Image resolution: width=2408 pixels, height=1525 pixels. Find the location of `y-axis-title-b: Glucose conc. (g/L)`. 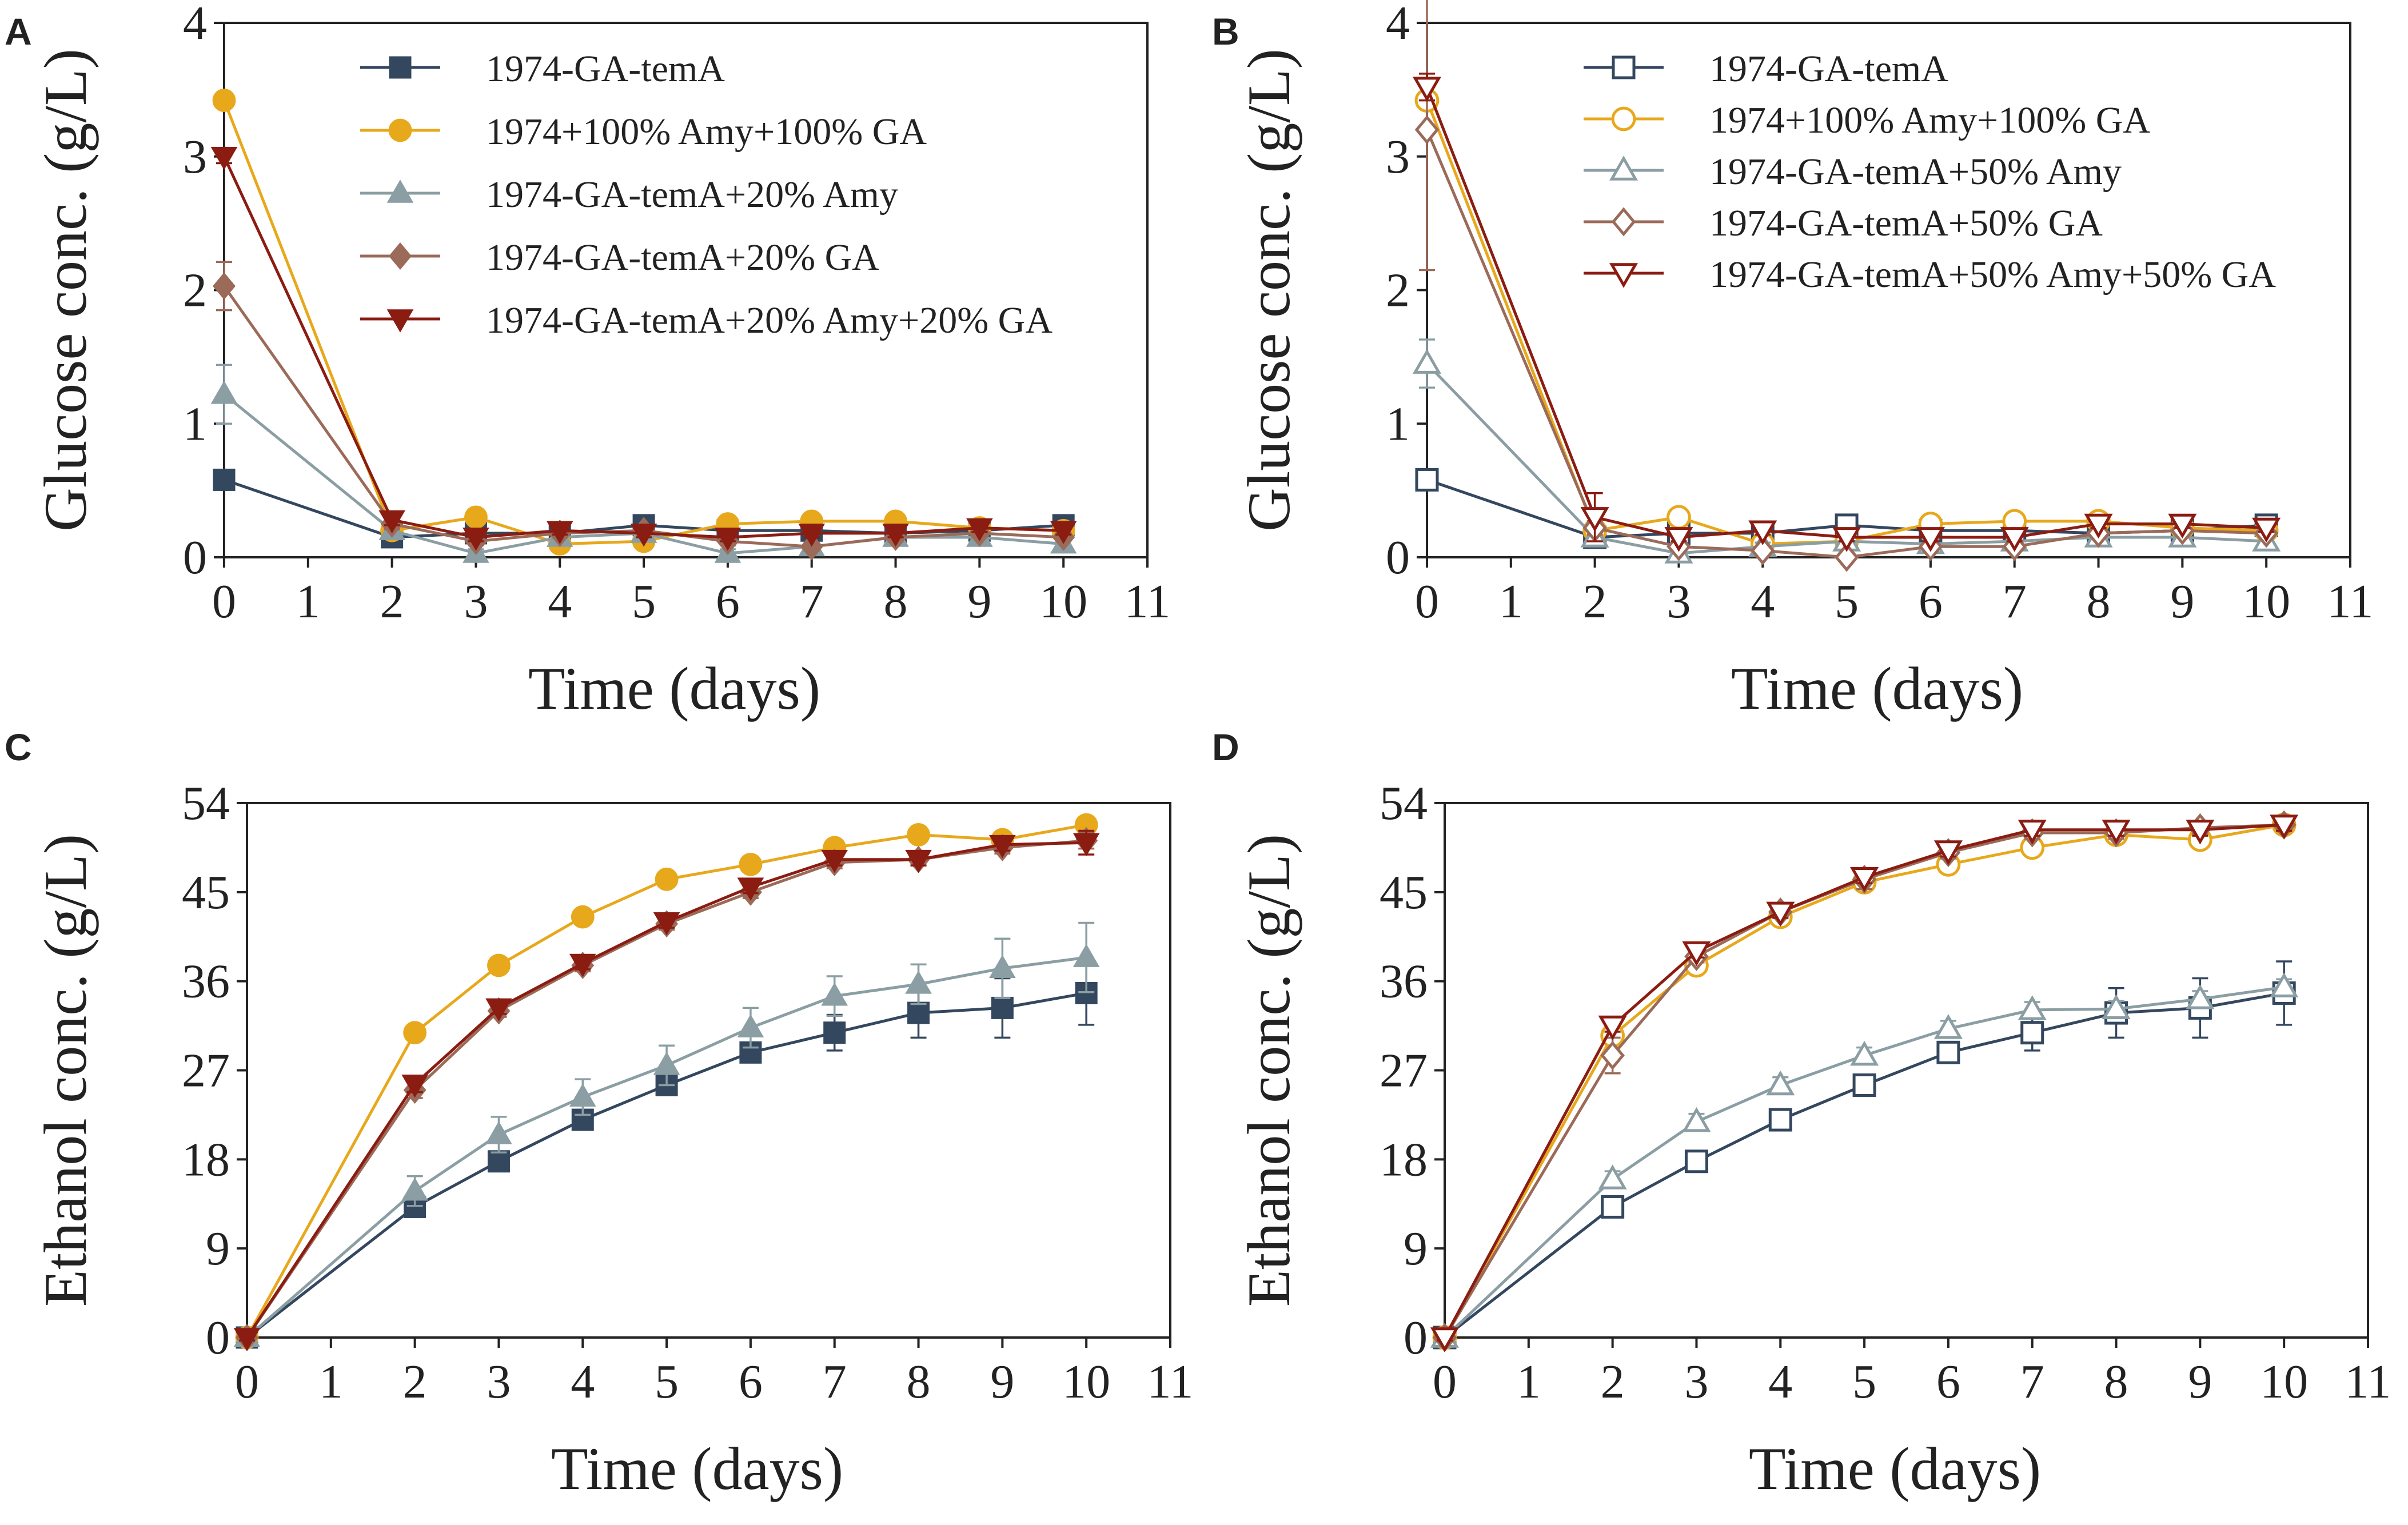

y-axis-title-b: Glucose conc. (g/L) is located at coordinates (1268, 291).